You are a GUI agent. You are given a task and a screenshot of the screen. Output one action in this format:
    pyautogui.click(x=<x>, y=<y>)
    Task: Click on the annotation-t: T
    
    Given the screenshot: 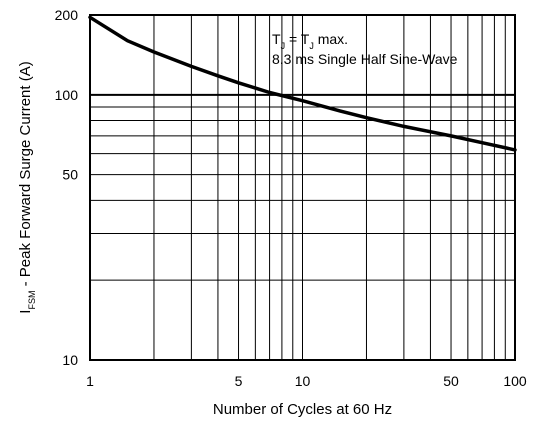 What is the action you would take?
    pyautogui.click(x=276, y=39)
    